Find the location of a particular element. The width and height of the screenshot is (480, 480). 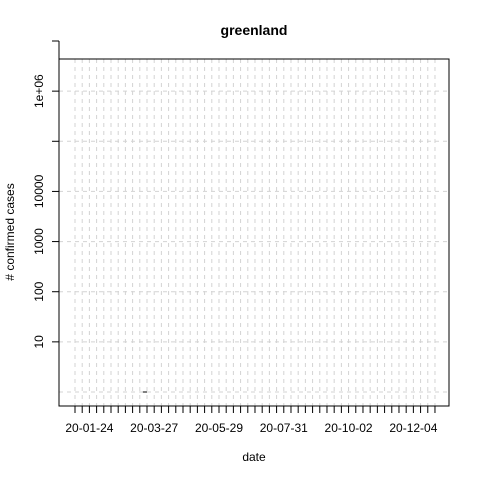

x-tick-label: 20-12-04 is located at coordinates (413, 428).